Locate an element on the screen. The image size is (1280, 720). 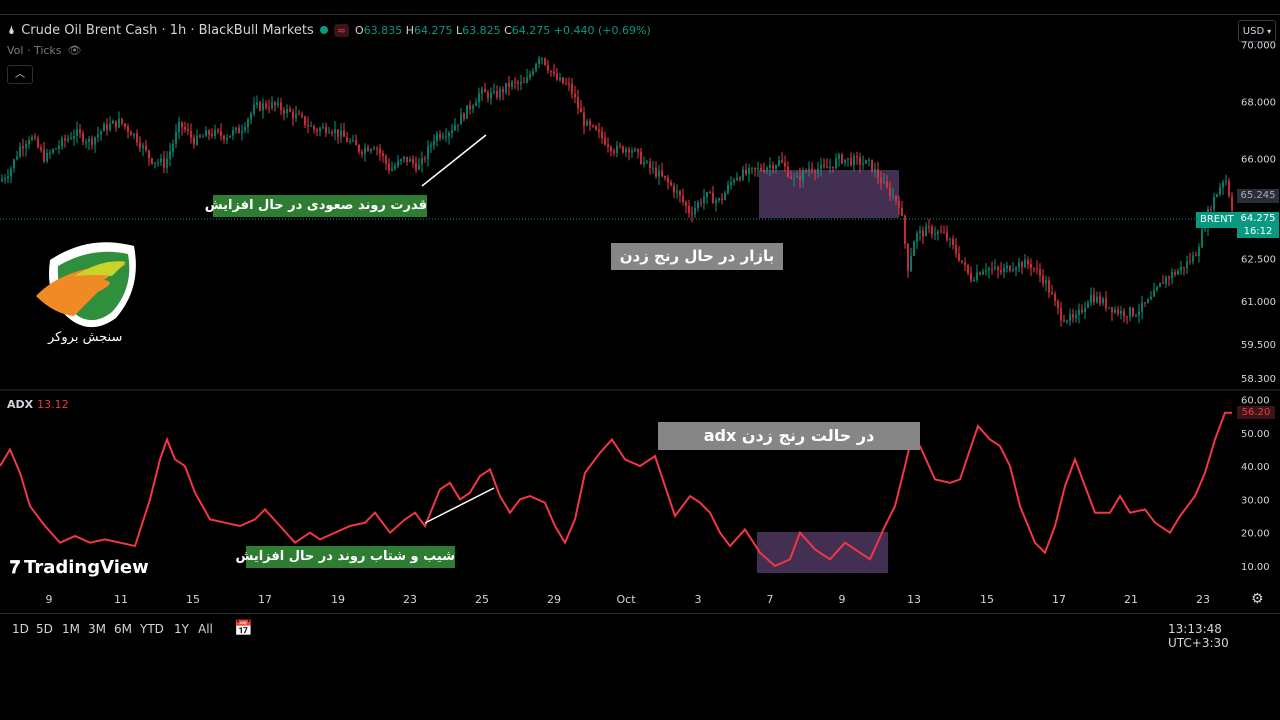
uptrend-trendline is located at coordinates (454, 160).